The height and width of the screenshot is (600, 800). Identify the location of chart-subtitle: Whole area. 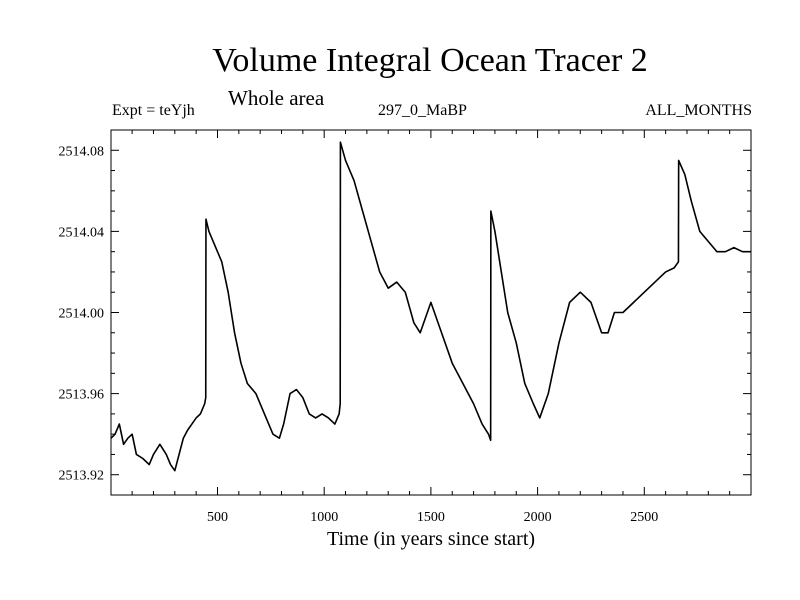
(276, 98).